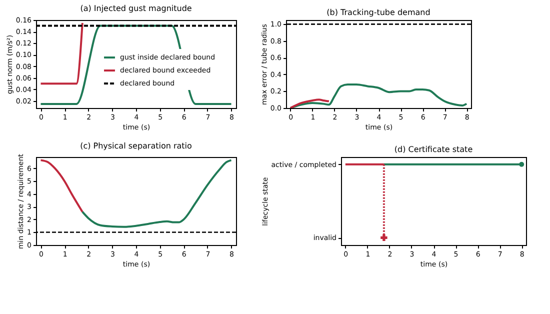 This screenshot has width=550, height=314. Describe the element at coordinates (433, 149) in the screenshot. I see `chart-title: (d) Certificate state` at that location.